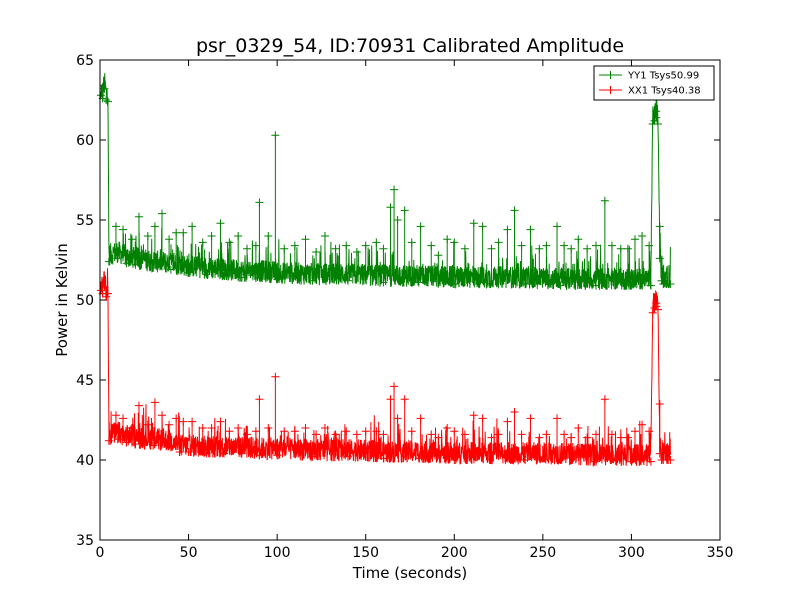 This screenshot has height=604, width=800. Describe the element at coordinates (631, 553) in the screenshot. I see `x-tick-label: 300` at that location.